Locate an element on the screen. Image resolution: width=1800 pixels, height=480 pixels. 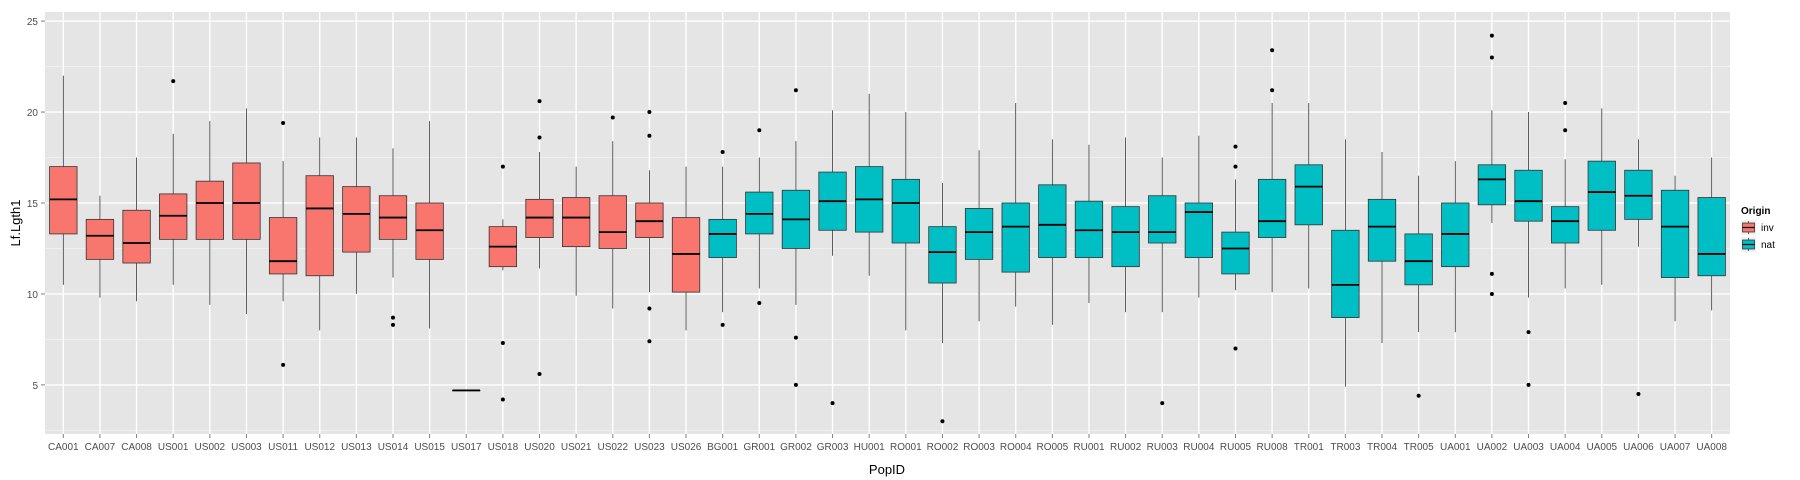
x-tick-label: UA007 is located at coordinates (1675, 447).